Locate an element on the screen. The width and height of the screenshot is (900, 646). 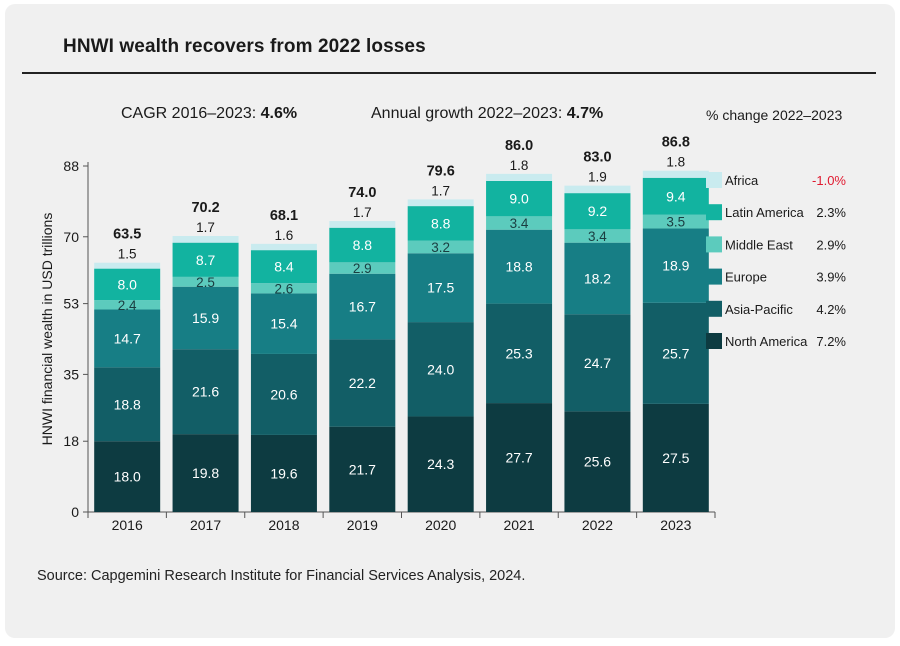
total-label: 83.0 is located at coordinates (597, 158).